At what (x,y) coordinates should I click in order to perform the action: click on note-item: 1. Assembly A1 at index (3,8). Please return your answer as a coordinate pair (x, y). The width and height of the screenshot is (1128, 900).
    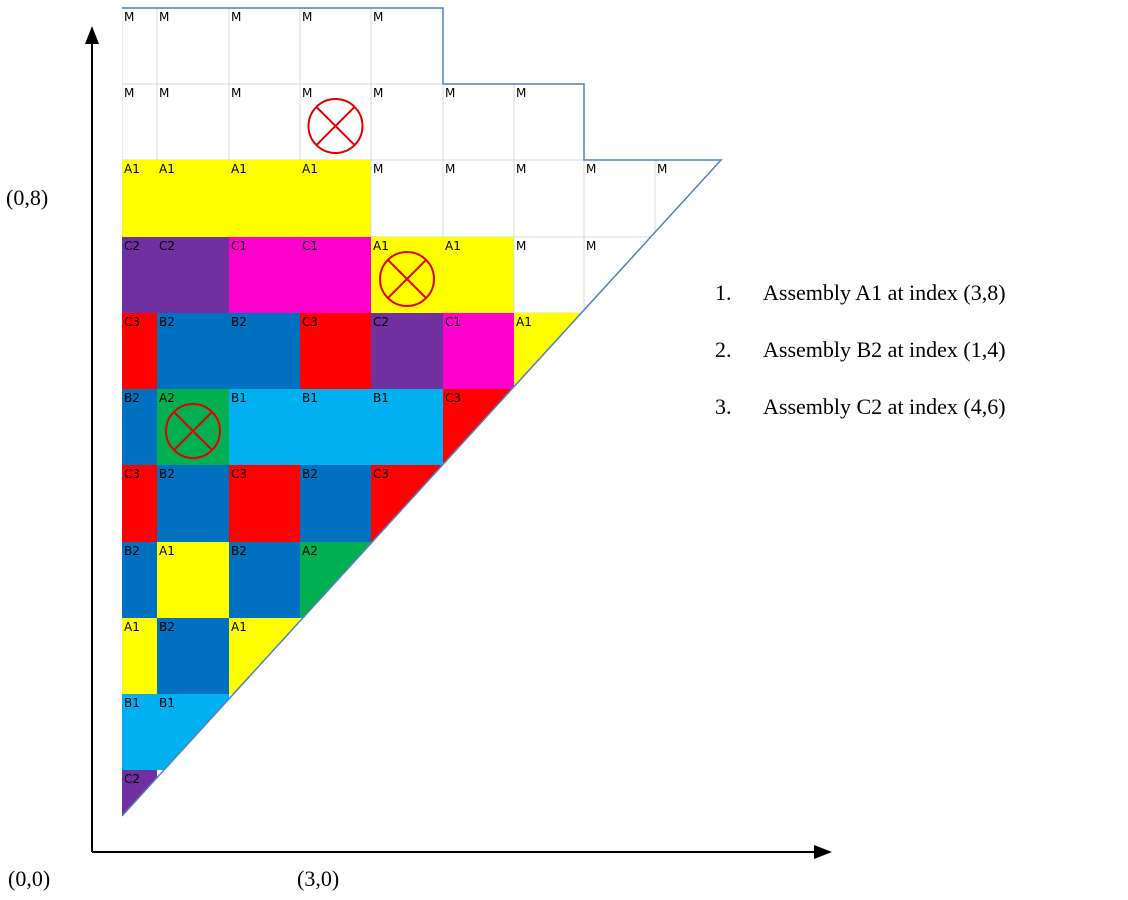
    Looking at the image, I should click on (860, 293).